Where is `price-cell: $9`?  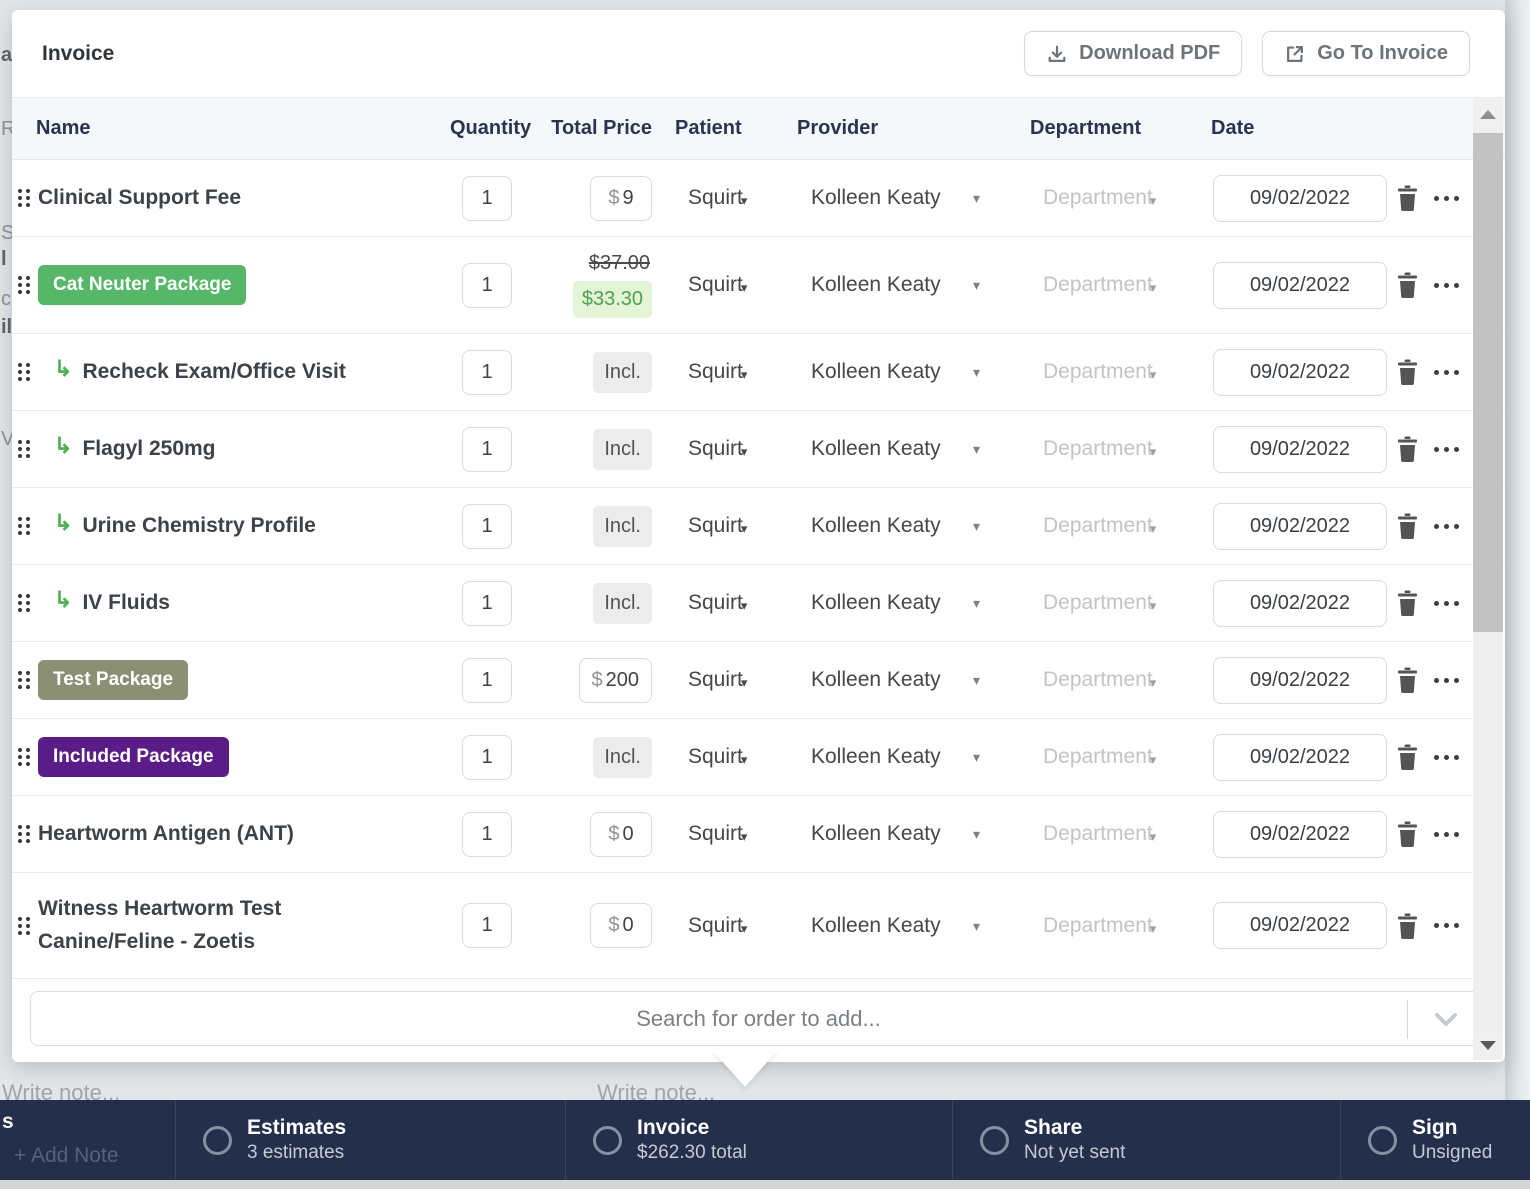
price-cell: $9 is located at coordinates (593, 198).